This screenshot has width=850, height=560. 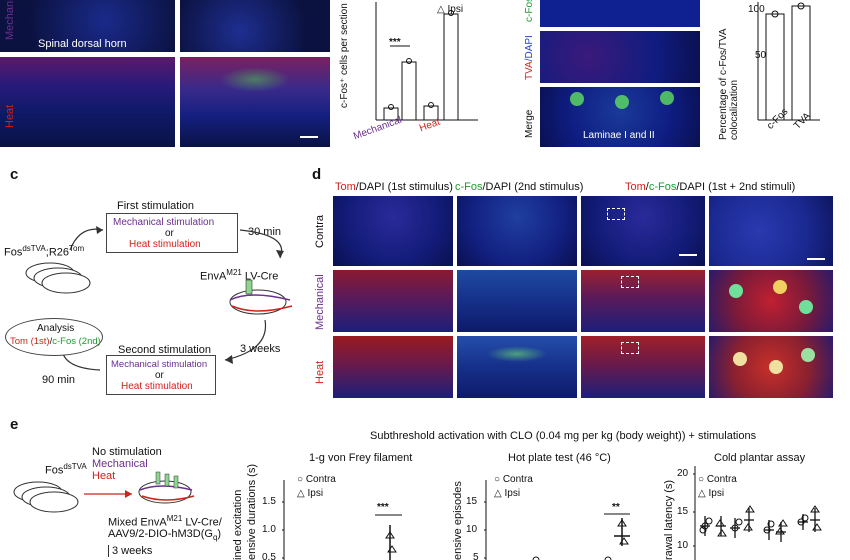 I want to click on row-label-mechanical: Mechanical, so click(x=10, y=20).